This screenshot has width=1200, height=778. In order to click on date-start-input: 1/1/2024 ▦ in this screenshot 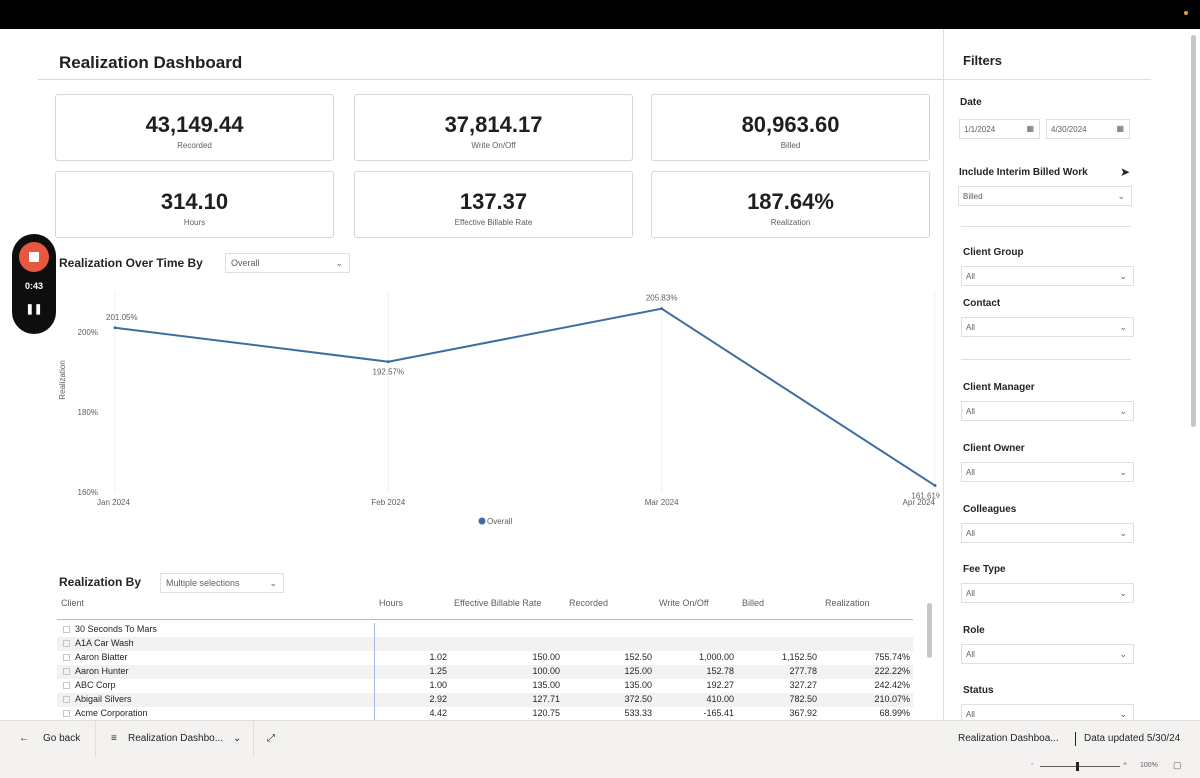, I will do `click(999, 129)`.